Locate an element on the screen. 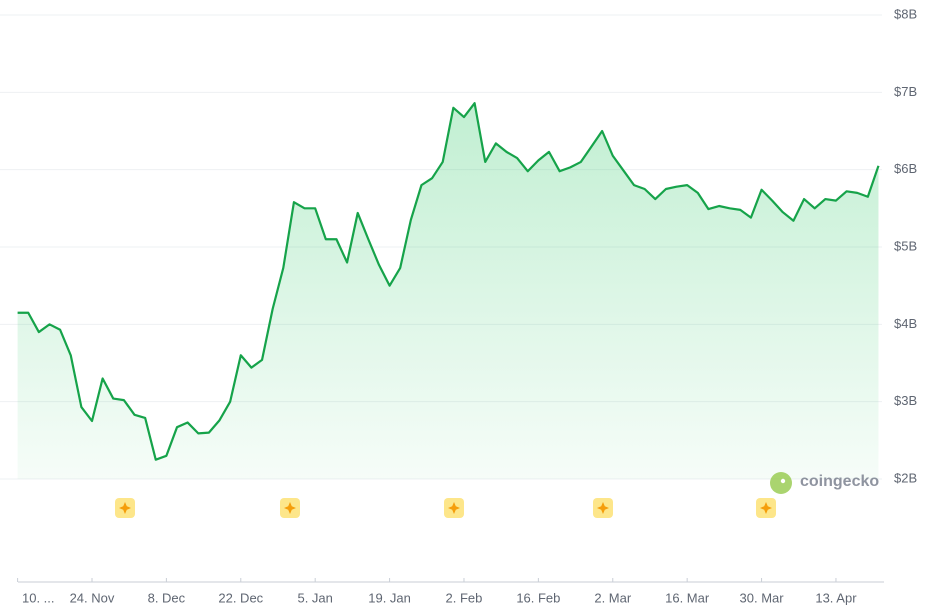 The width and height of the screenshot is (932, 616). x-tick-label: 2. Feb is located at coordinates (464, 597).